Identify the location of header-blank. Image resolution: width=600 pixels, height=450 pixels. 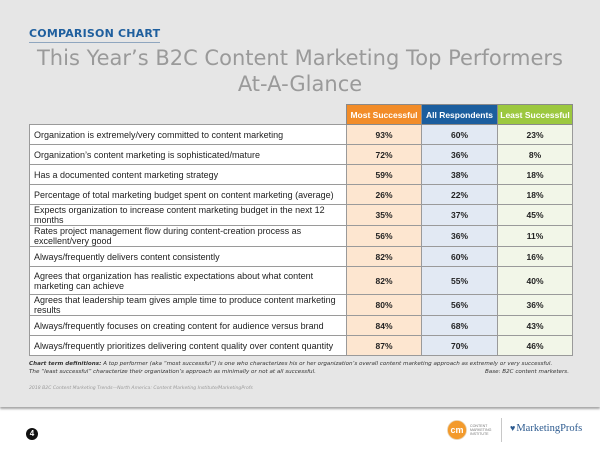
(188, 115).